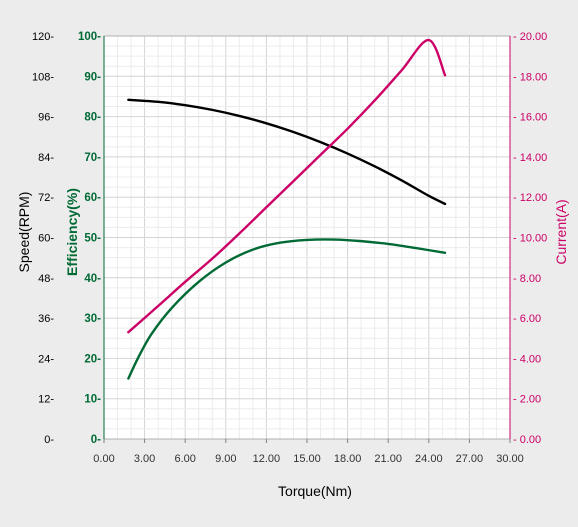 This screenshot has height=527, width=578. What do you see at coordinates (287, 152) in the screenshot?
I see `speed-curve` at bounding box center [287, 152].